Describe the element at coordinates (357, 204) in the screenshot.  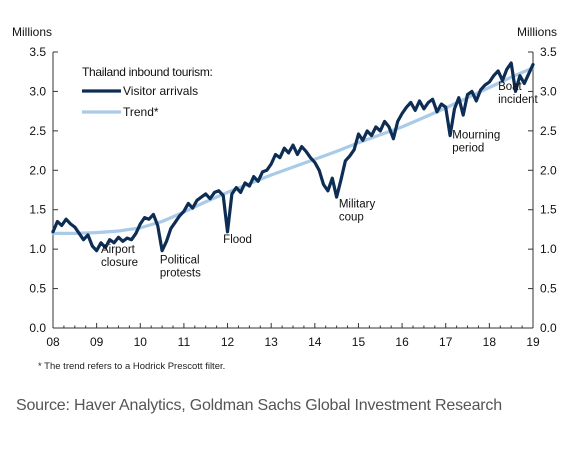
I see `annotation-line: Military` at that location.